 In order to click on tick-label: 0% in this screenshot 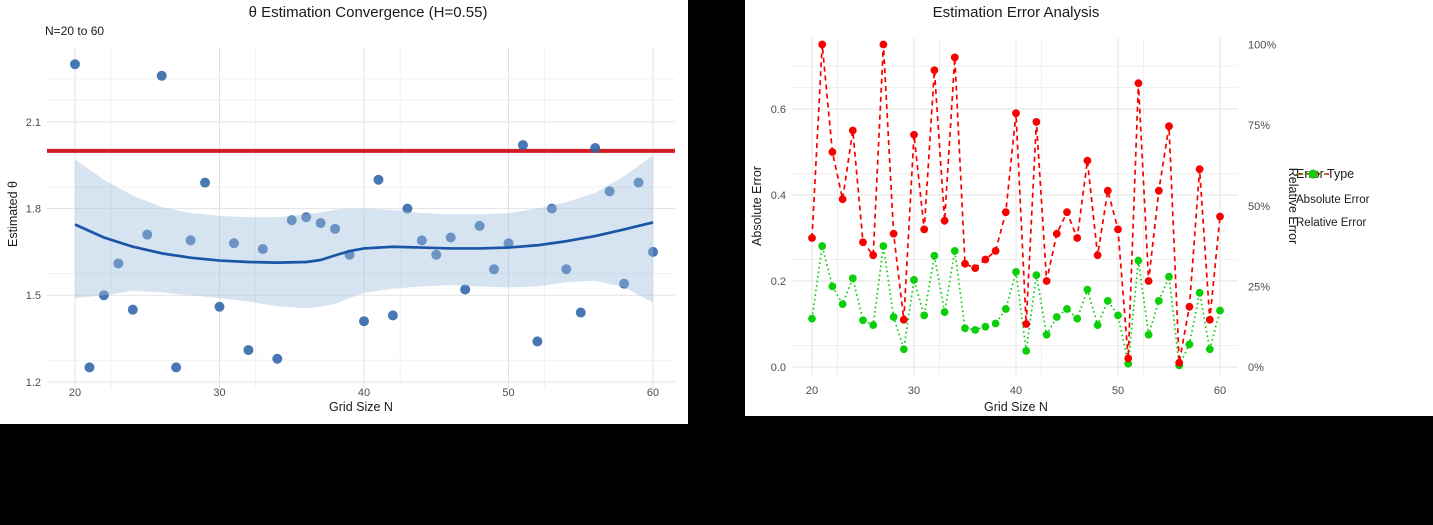, I will do `click(1256, 368)`.